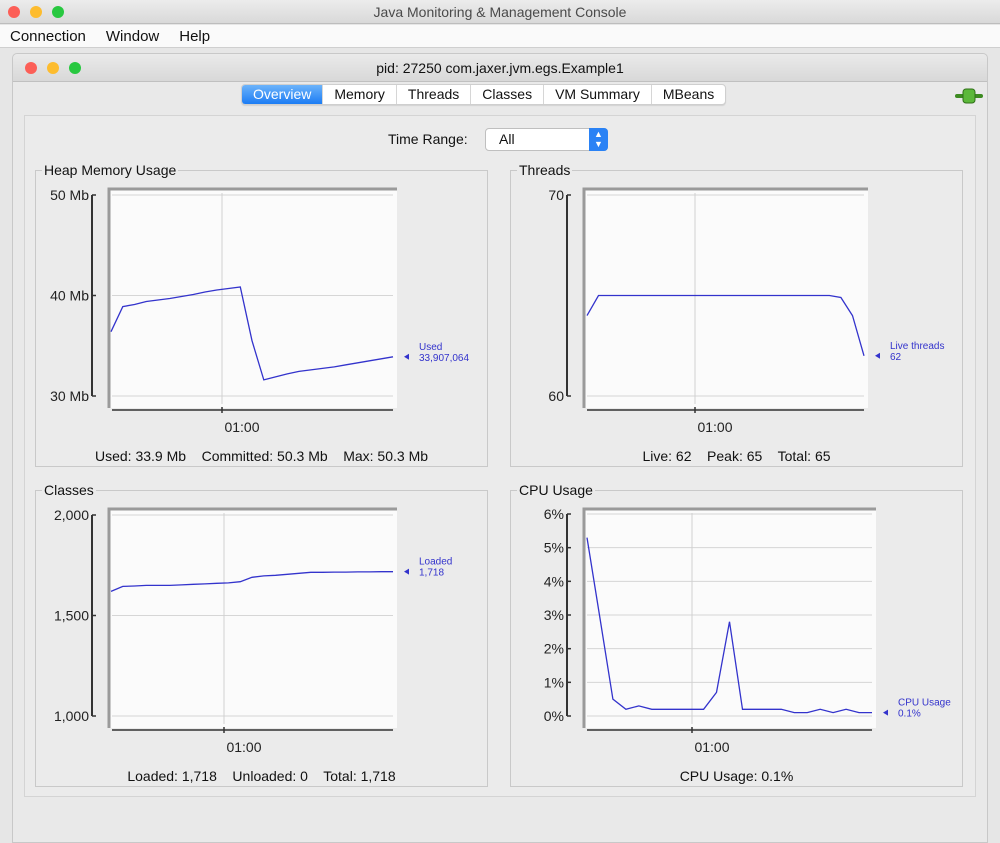 The width and height of the screenshot is (1000, 843). Describe the element at coordinates (69, 490) in the screenshot. I see `classes-title: Classes` at that location.